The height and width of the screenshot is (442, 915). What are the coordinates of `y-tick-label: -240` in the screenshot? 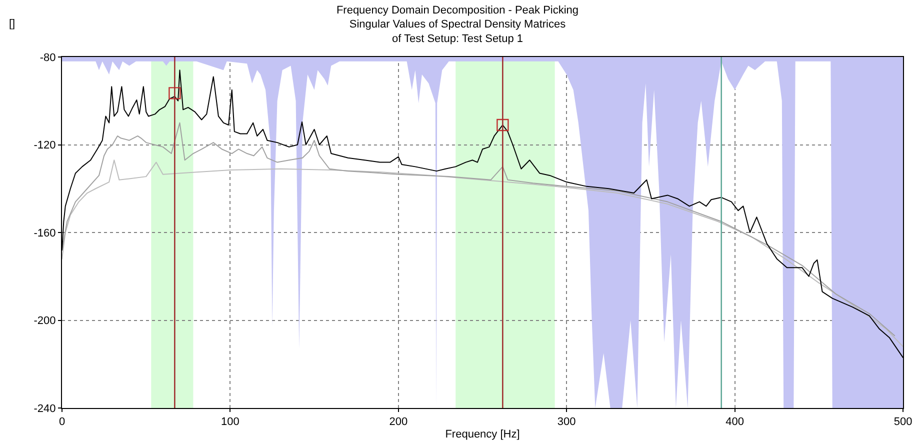 It's located at (45, 408).